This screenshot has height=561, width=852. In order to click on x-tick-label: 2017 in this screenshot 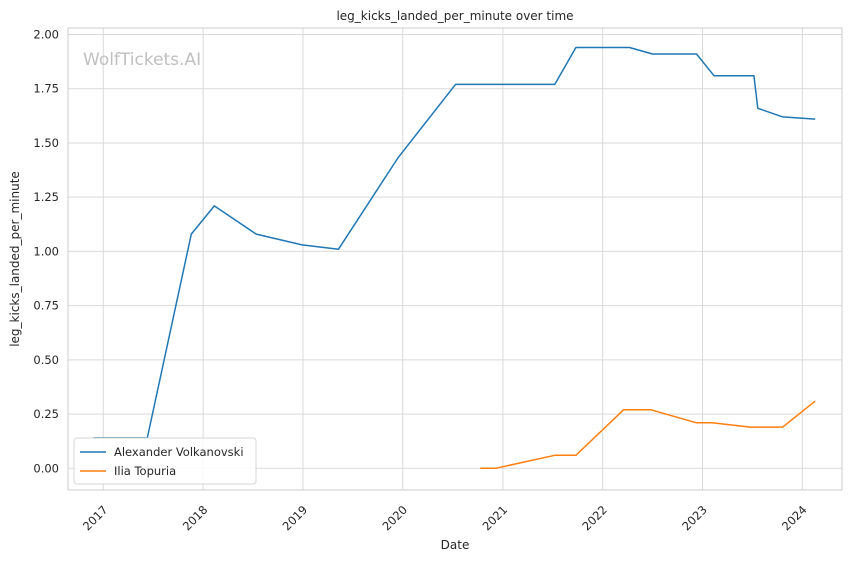, I will do `click(95, 518)`.